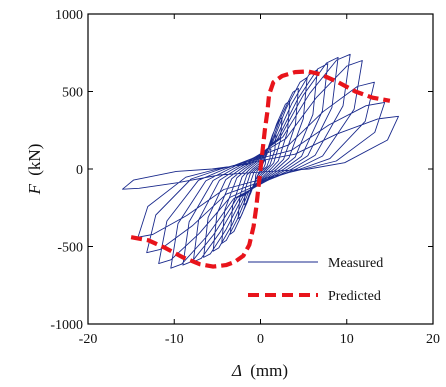 This screenshot has width=446, height=387. What do you see at coordinates (66, 325) in the screenshot?
I see `y-tick-label: -1000` at bounding box center [66, 325].